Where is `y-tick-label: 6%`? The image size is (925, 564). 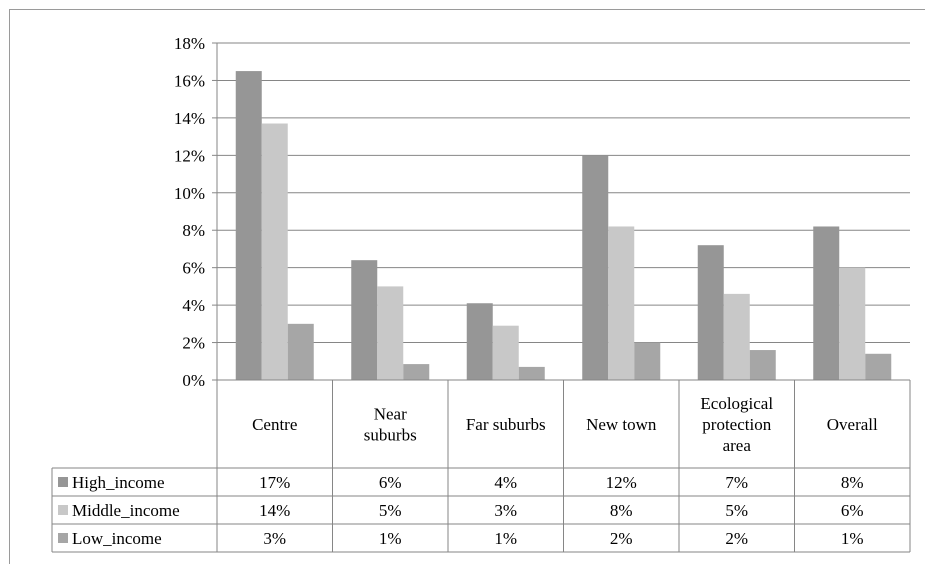 y-tick-label: 6% is located at coordinates (193, 268).